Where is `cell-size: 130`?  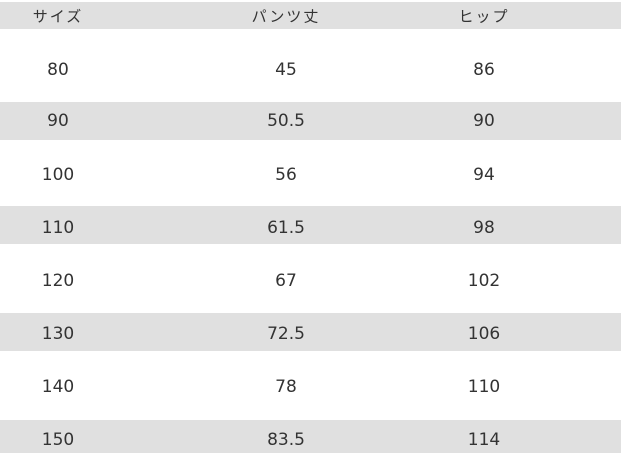 cell-size: 130 is located at coordinates (58, 334).